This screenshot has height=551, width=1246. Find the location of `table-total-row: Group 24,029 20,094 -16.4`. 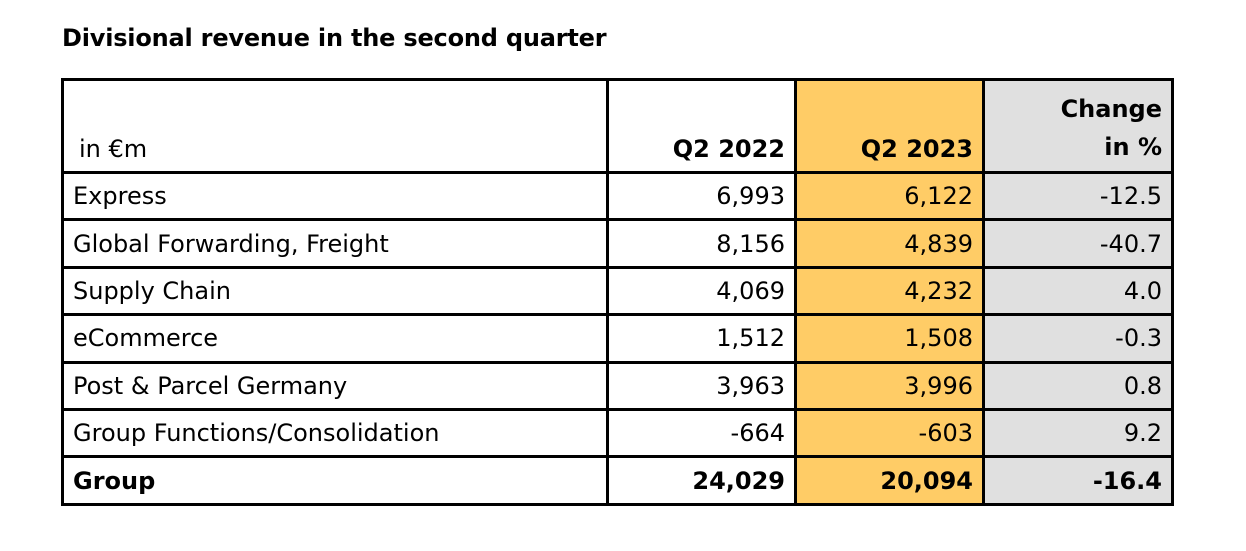

table-total-row: Group 24,029 20,094 -16.4 is located at coordinates (617, 480).